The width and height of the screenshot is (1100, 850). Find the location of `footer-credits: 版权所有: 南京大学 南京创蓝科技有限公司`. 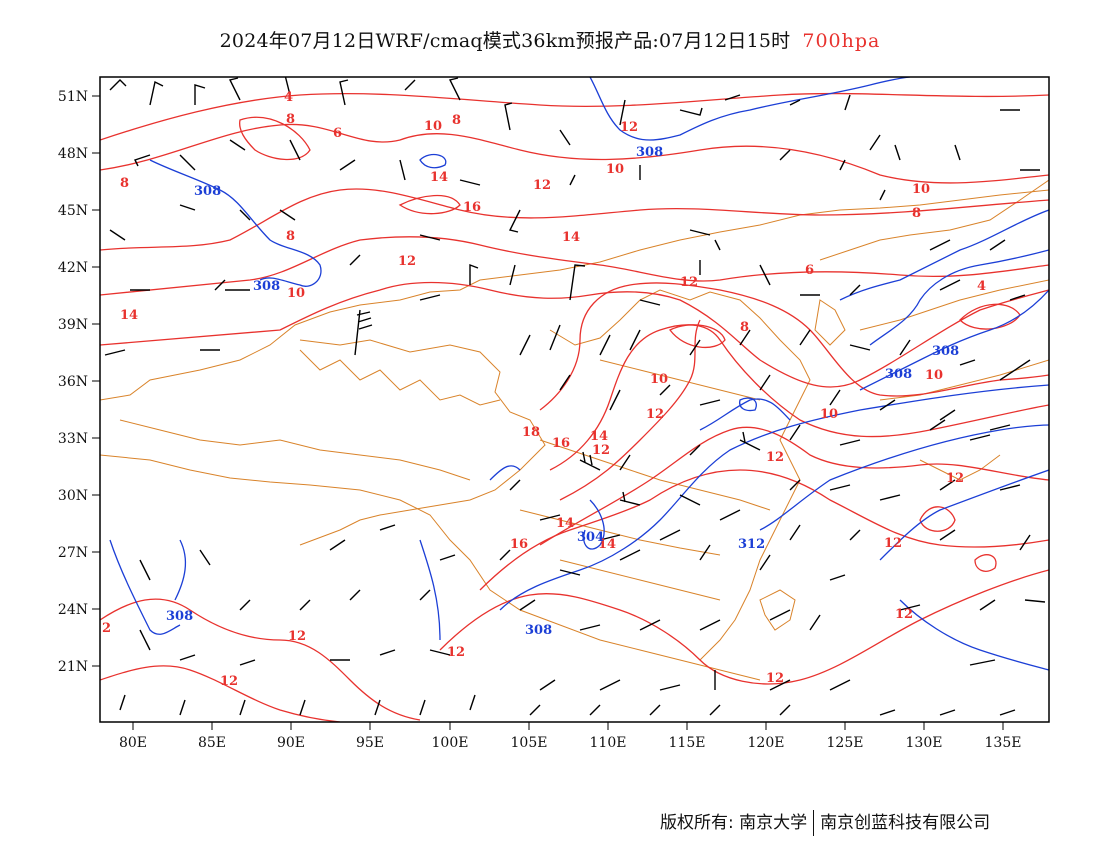

footer-credits: 版权所有: 南京大学 南京创蓝科技有限公司 is located at coordinates (825, 822).